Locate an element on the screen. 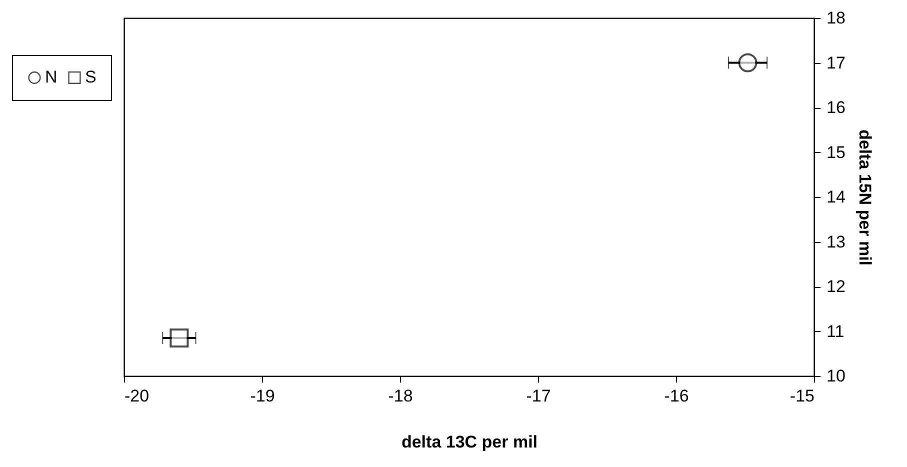 Image resolution: width=907 pixels, height=467 pixels. legend-label: N is located at coordinates (51, 77).